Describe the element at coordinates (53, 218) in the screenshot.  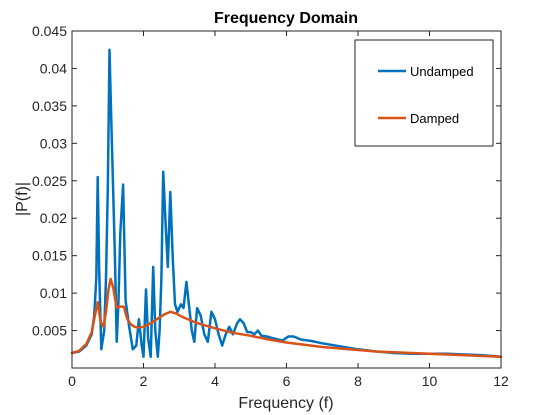
I see `y-tick-label: 0.02` at that location.